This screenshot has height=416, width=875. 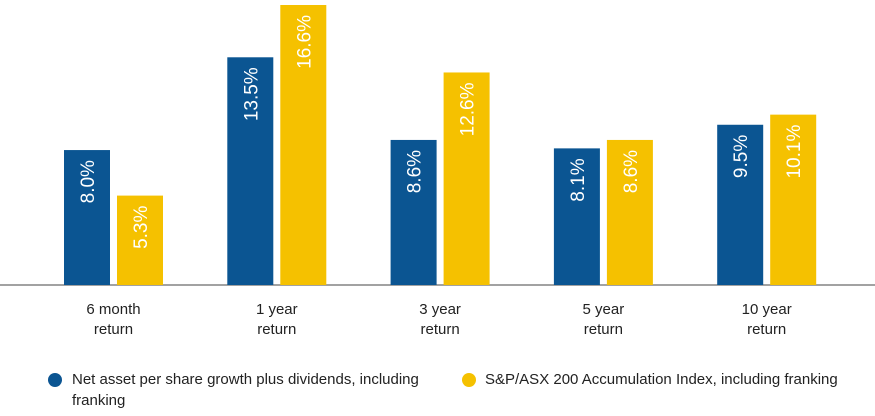 What do you see at coordinates (578, 179) in the screenshot?
I see `data-label: 8.1%` at bounding box center [578, 179].